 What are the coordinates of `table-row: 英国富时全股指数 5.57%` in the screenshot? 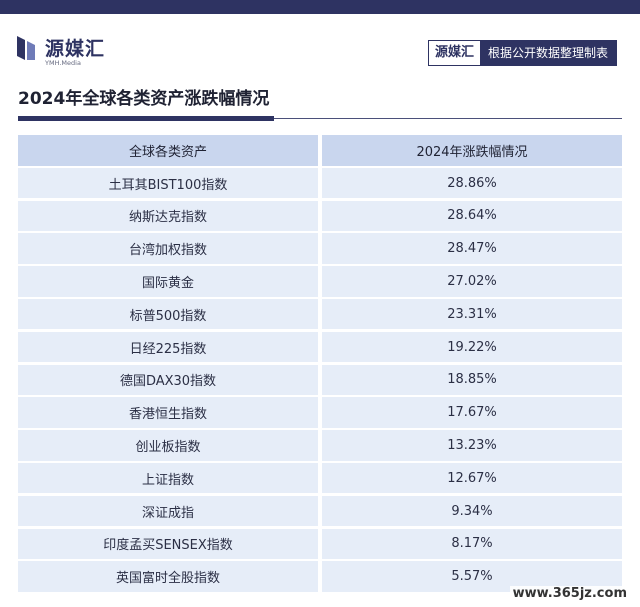 It's located at (320, 576).